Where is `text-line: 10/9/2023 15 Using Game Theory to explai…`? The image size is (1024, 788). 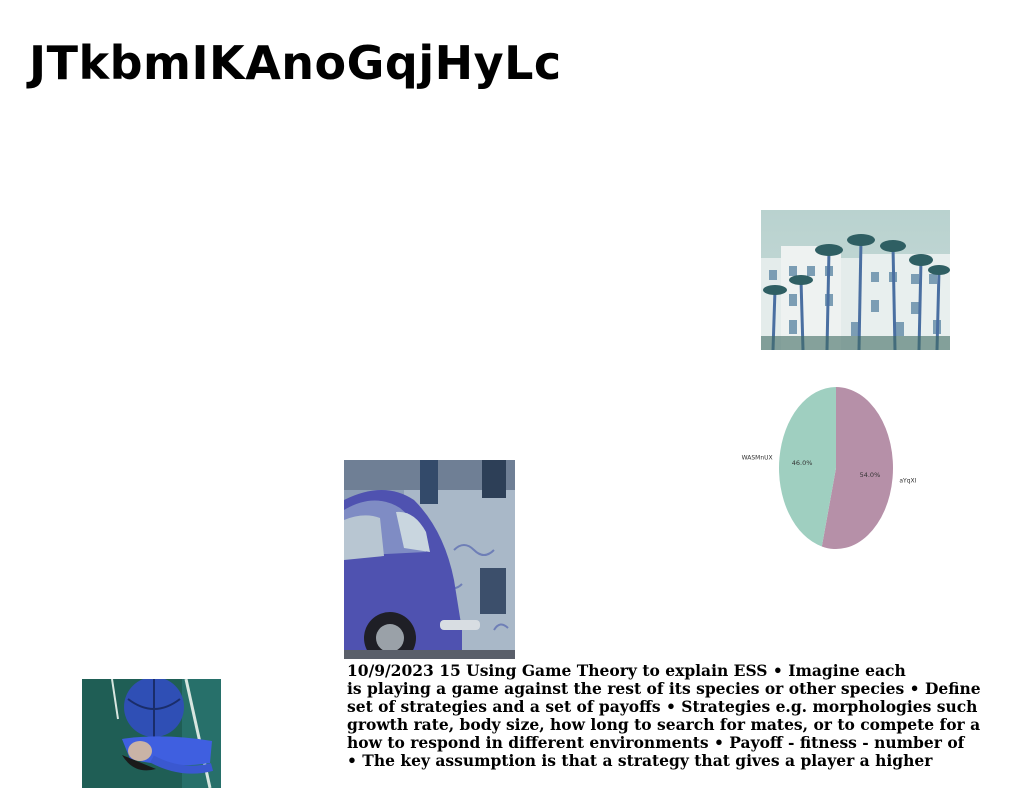 text-line: 10/9/2023 15 Using Game Theory to explai… is located at coordinates (626, 670).